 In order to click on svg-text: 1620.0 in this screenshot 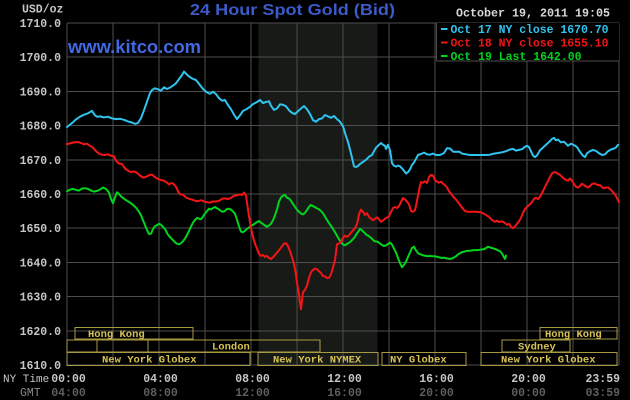, I will do `click(41, 332)`.